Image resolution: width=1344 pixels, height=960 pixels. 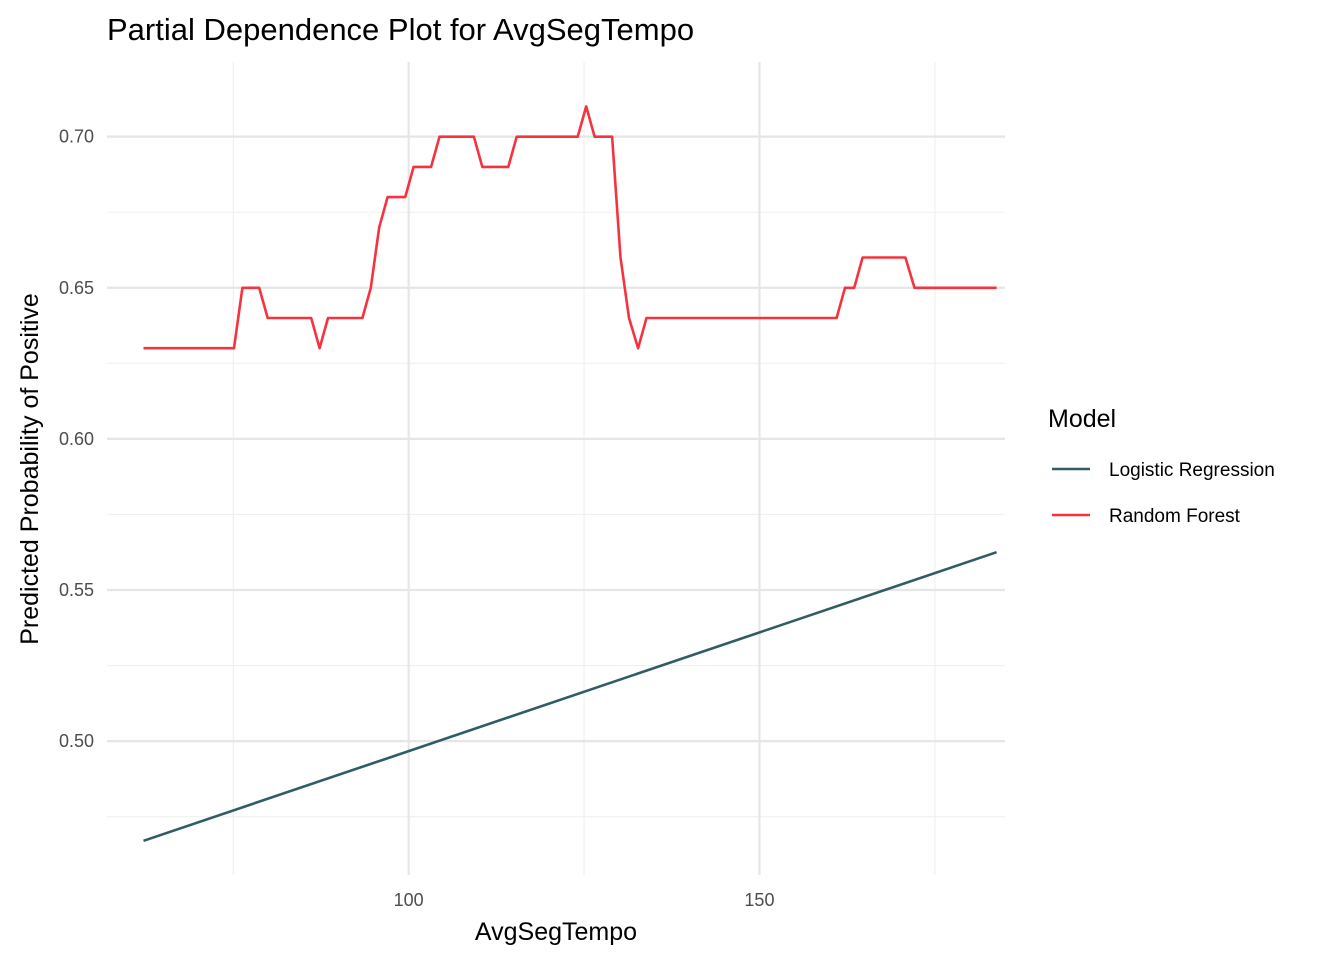 I want to click on legend-label-random-forest: Random Forest, so click(x=1175, y=516).